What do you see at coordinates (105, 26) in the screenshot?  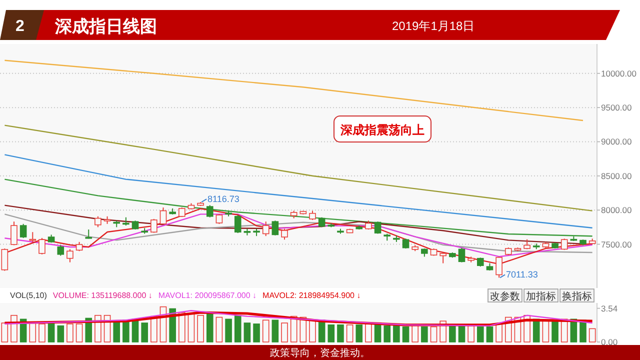 I see `chart-title: 深成指日线图` at bounding box center [105, 26].